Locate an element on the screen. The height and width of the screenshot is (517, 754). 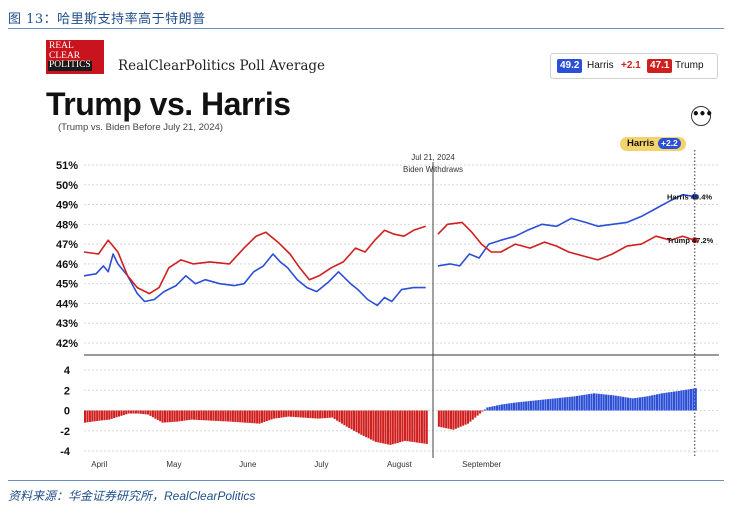
figure-source: 资料来源：华金证券研究所，RealClearPolitics is located at coordinates (131, 495).